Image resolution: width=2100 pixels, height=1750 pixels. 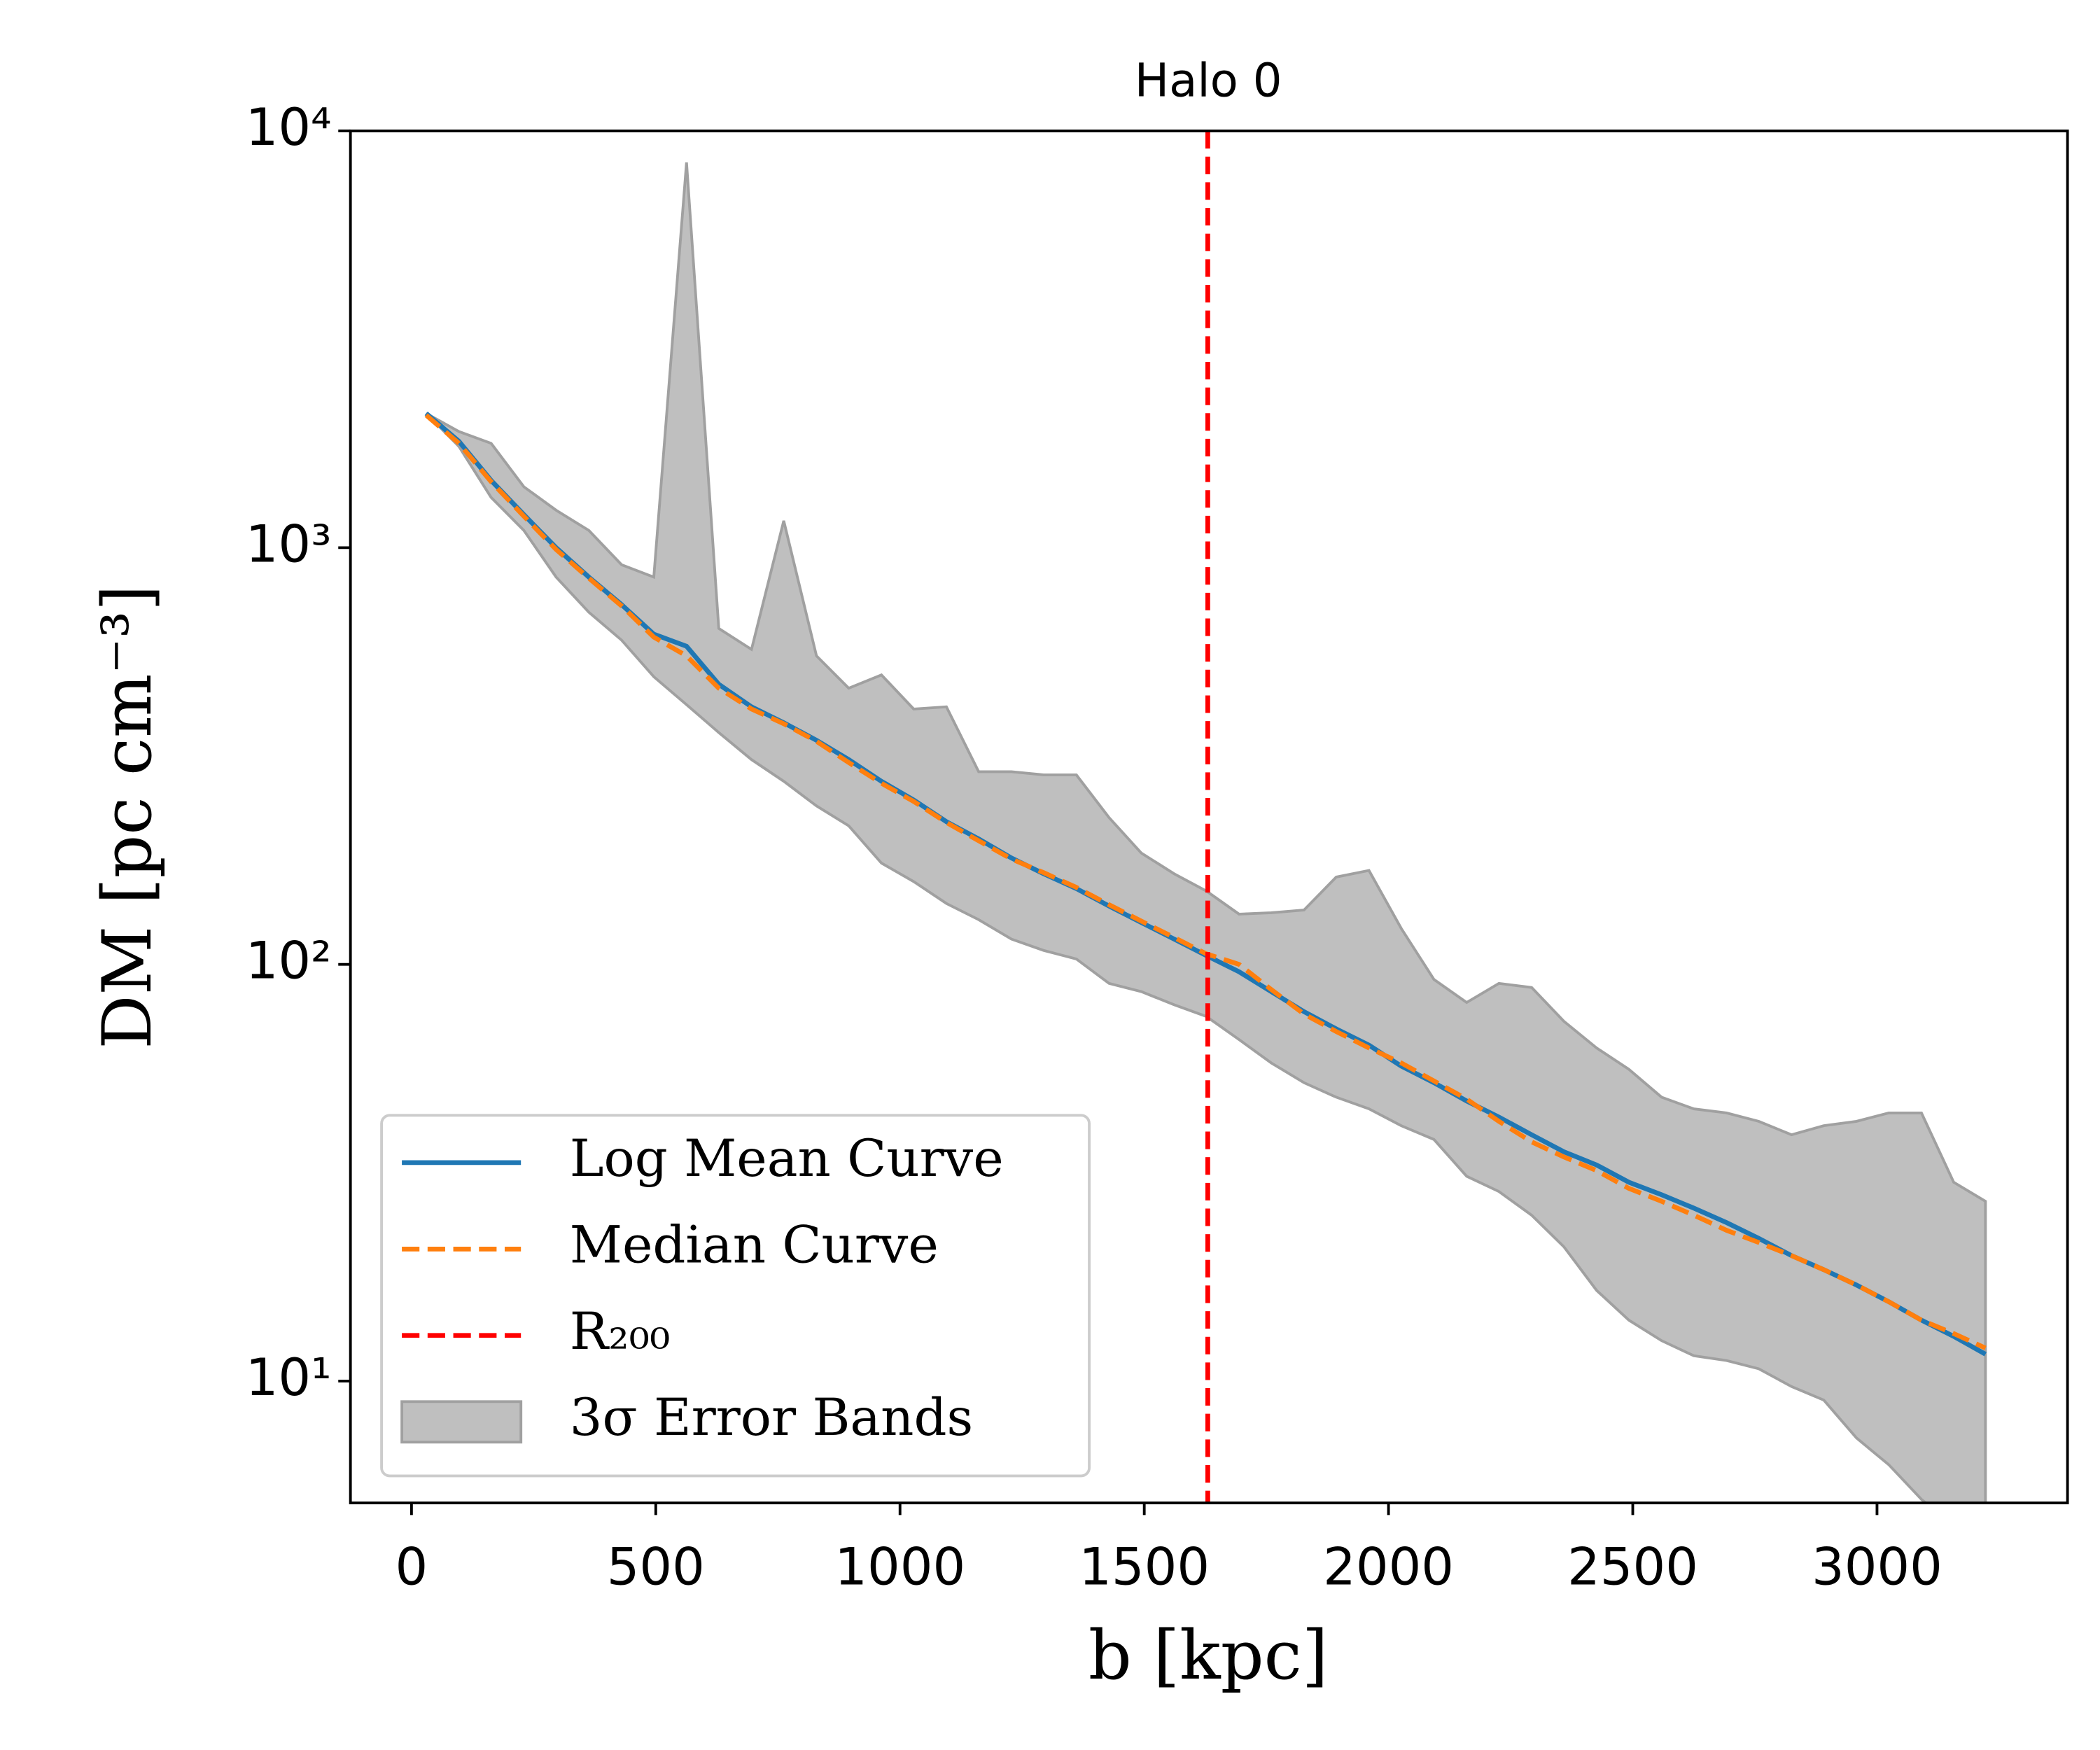 I want to click on legend-label: 3σ Error Bands, so click(x=771, y=1418).